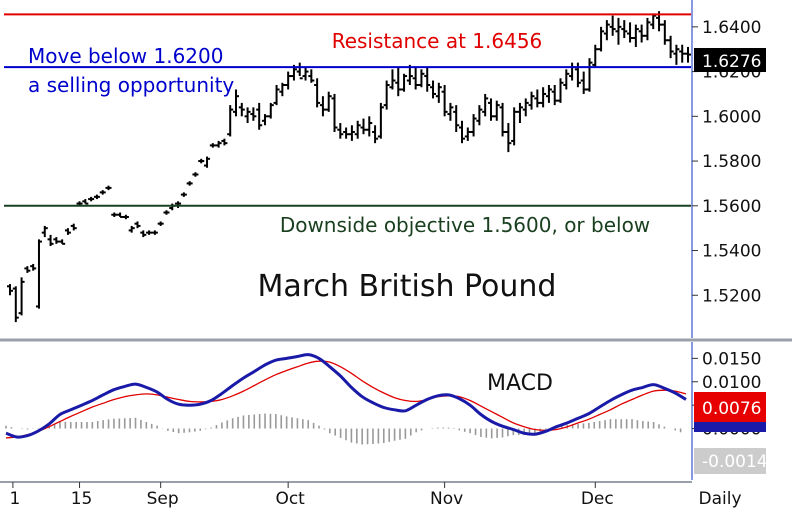 Image resolution: width=792 pixels, height=524 pixels. Describe the element at coordinates (465, 225) in the screenshot. I see `downside-label: Downside objective 1.5600, or below` at that location.